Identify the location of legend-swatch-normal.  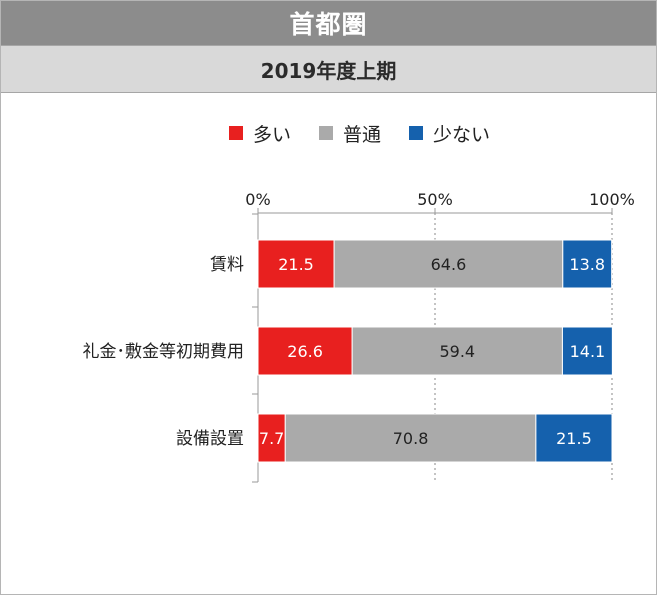
(326, 133).